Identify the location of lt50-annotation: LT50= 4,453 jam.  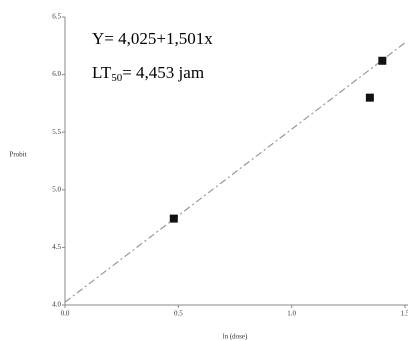
(148, 73).